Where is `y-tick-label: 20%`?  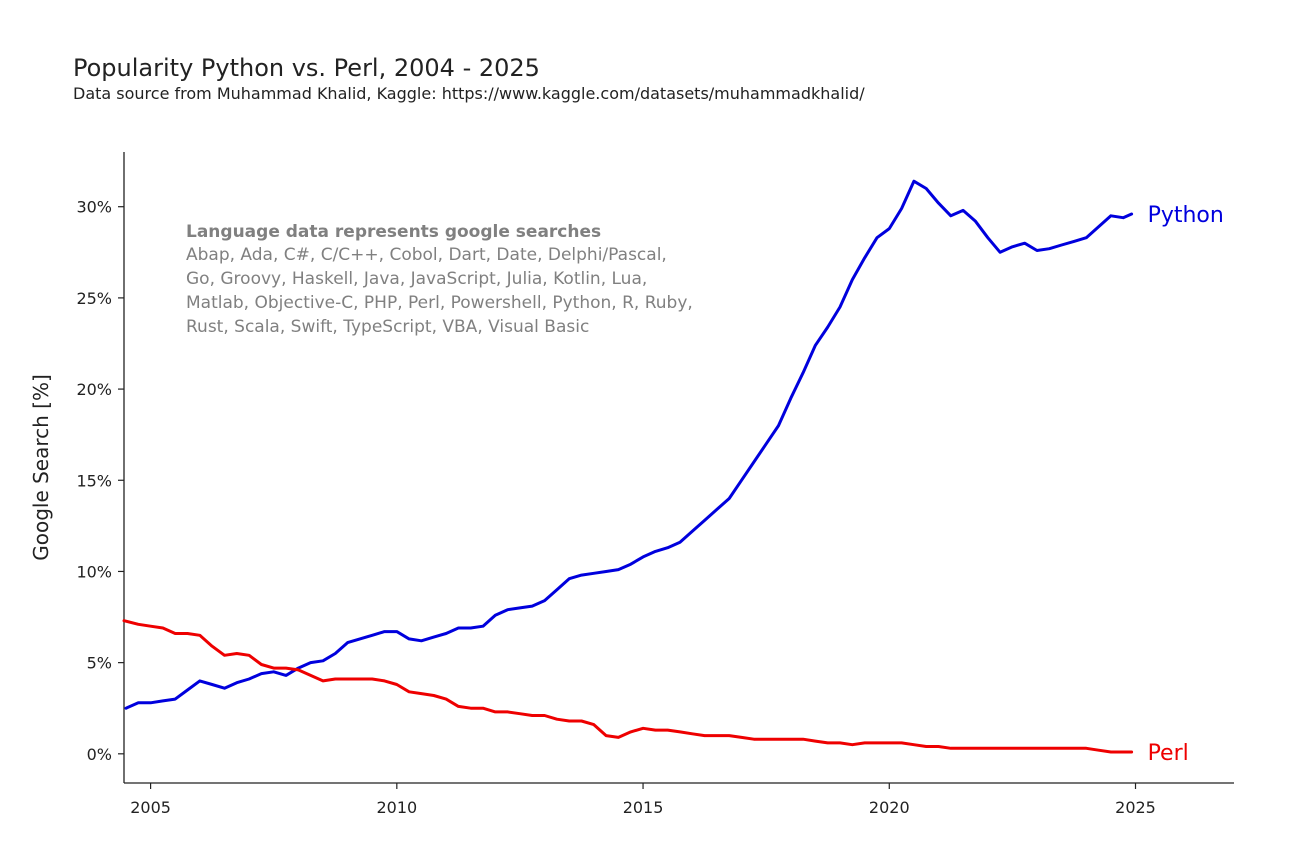 y-tick-label: 20% is located at coordinates (94, 389).